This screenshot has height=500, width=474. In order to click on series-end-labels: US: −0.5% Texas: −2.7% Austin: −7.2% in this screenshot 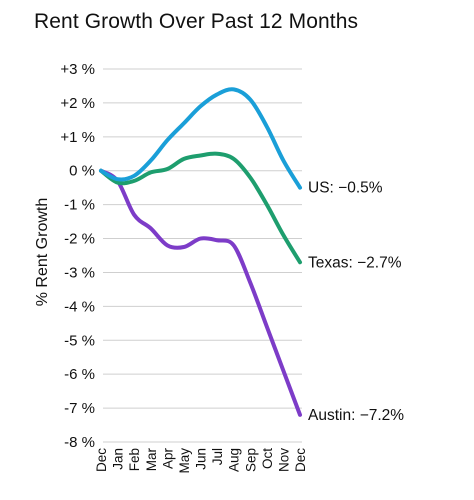, I will do `click(356, 302)`.